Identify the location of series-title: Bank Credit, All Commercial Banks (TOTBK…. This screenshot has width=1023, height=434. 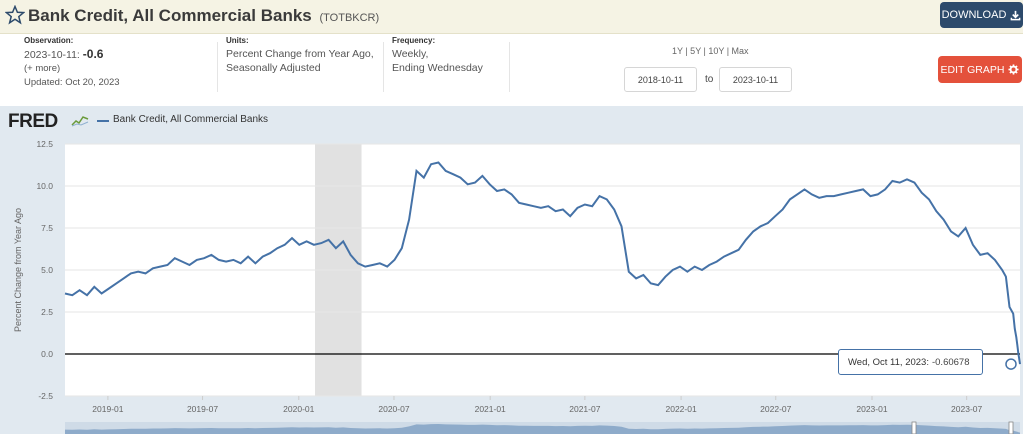
(203, 16).